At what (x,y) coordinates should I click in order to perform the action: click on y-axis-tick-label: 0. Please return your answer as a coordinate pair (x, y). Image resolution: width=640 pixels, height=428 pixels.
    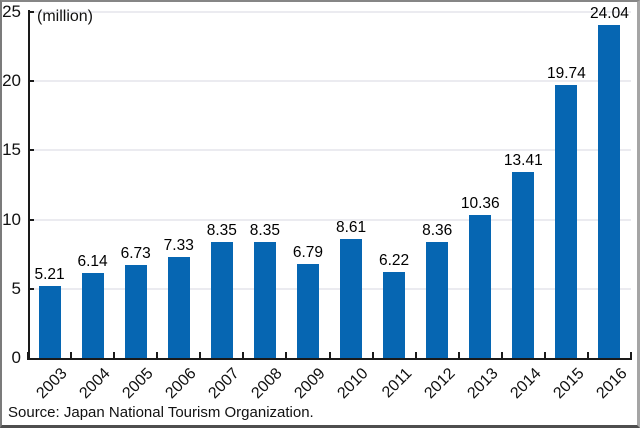
    Looking at the image, I should click on (16, 357).